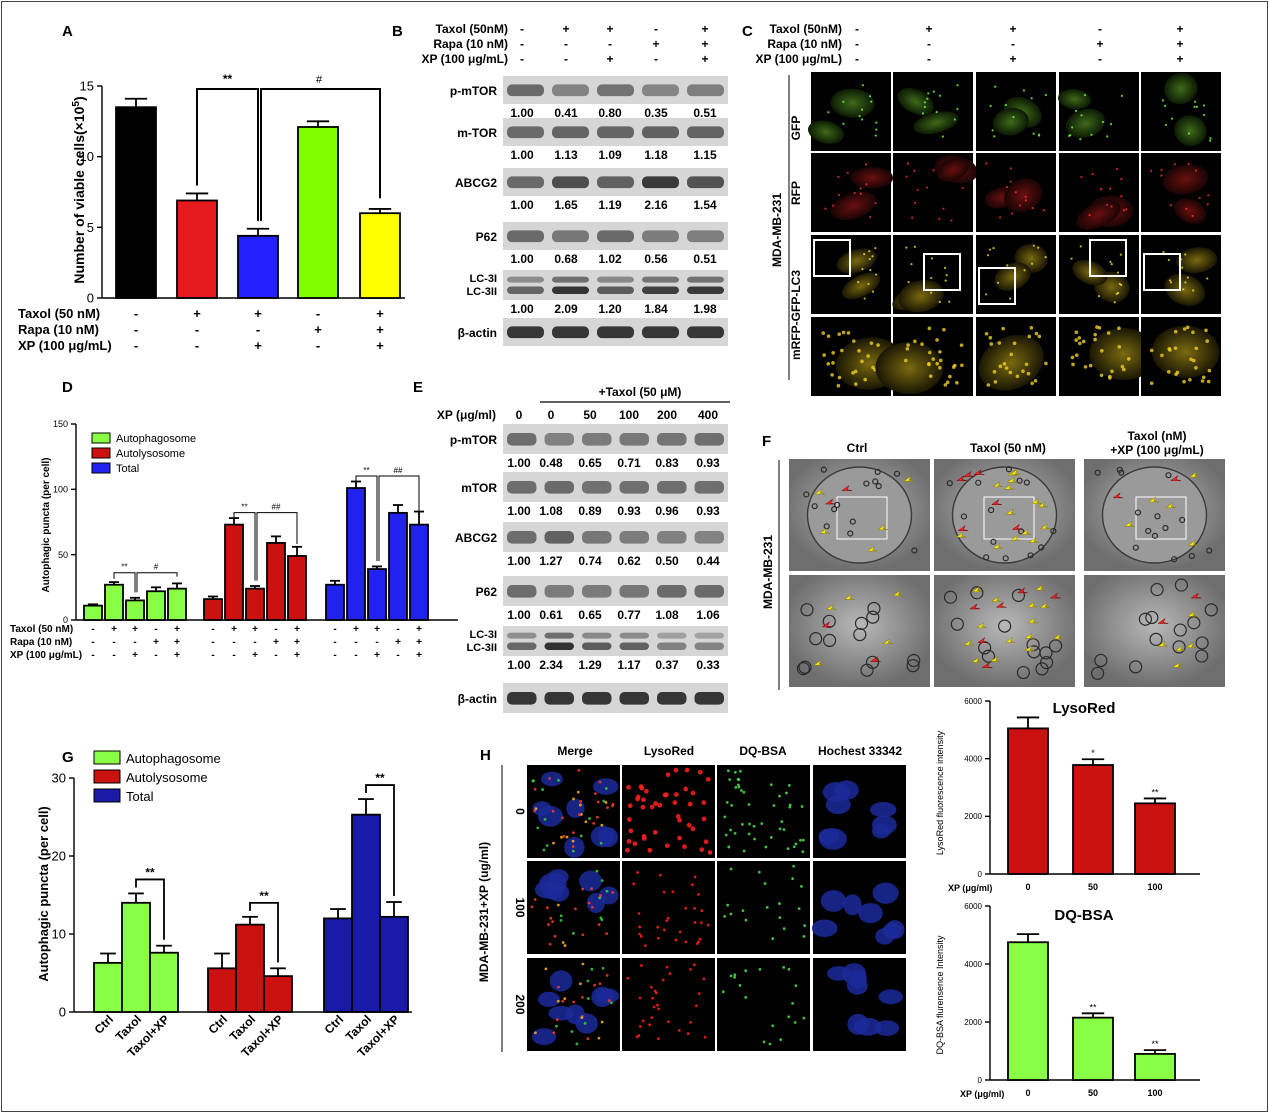 This screenshot has height=1113, width=1269. Describe the element at coordinates (832, 258) in the screenshot. I see `panel-c-zoom-box` at that location.